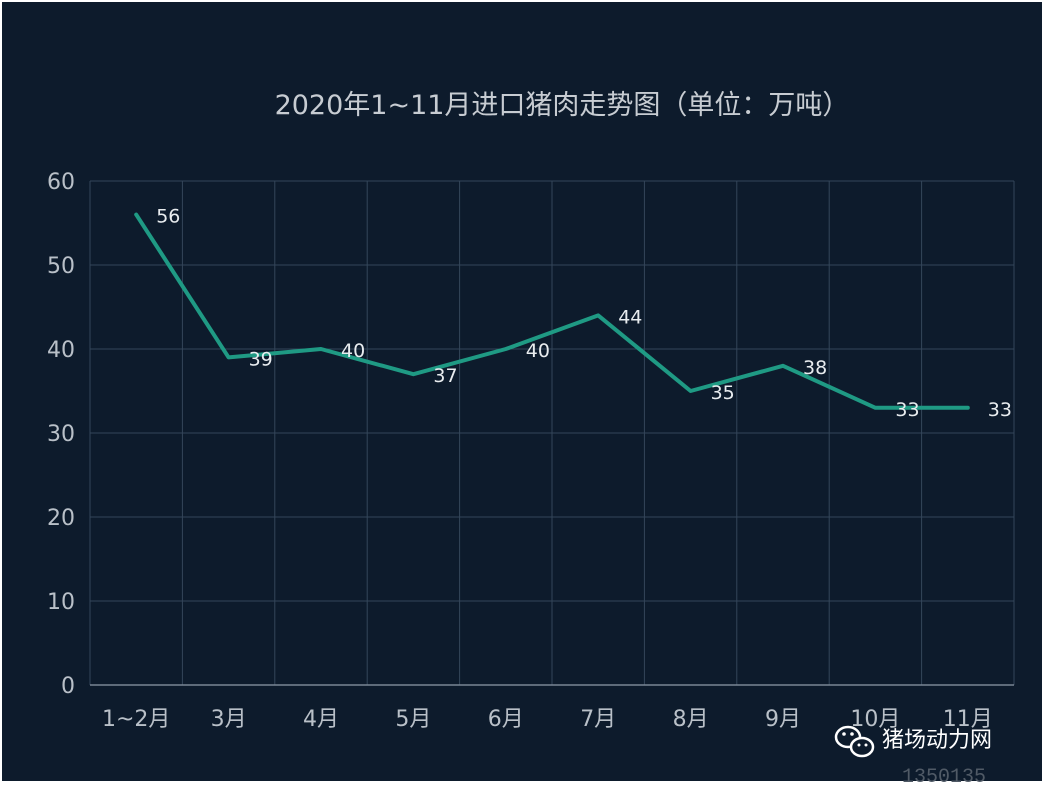 The image size is (1044, 785). I want to click on watermark-text: 猪场动力网, so click(937, 740).